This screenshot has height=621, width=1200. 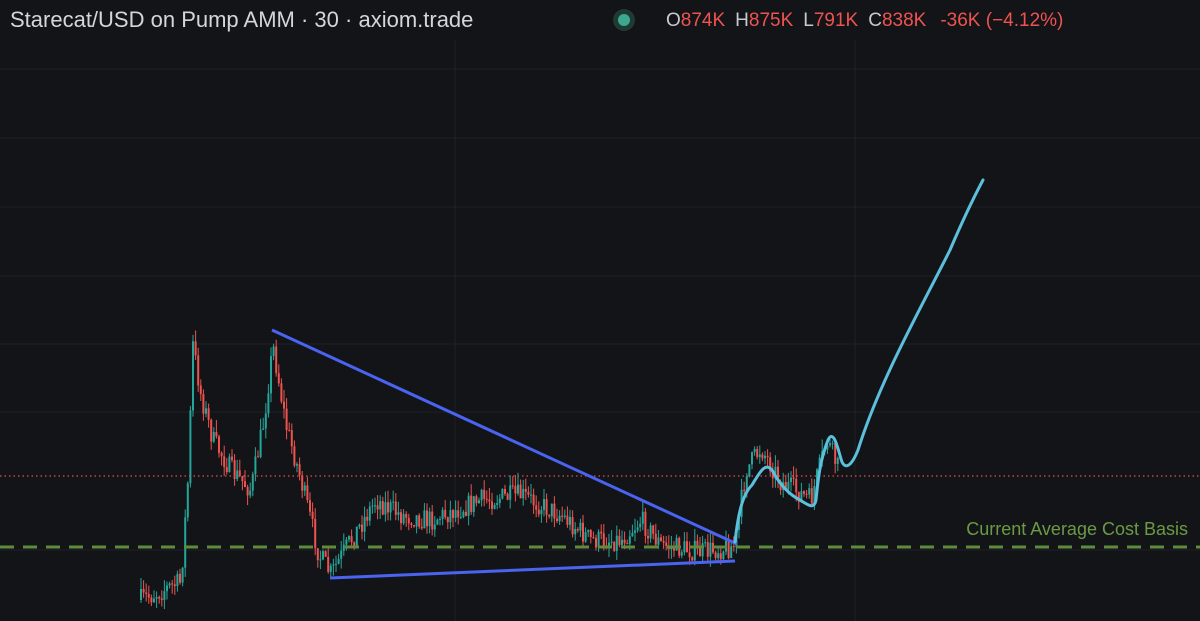 What do you see at coordinates (1077, 529) in the screenshot?
I see `cost-basis-label: Current Average Cost Basis` at bounding box center [1077, 529].